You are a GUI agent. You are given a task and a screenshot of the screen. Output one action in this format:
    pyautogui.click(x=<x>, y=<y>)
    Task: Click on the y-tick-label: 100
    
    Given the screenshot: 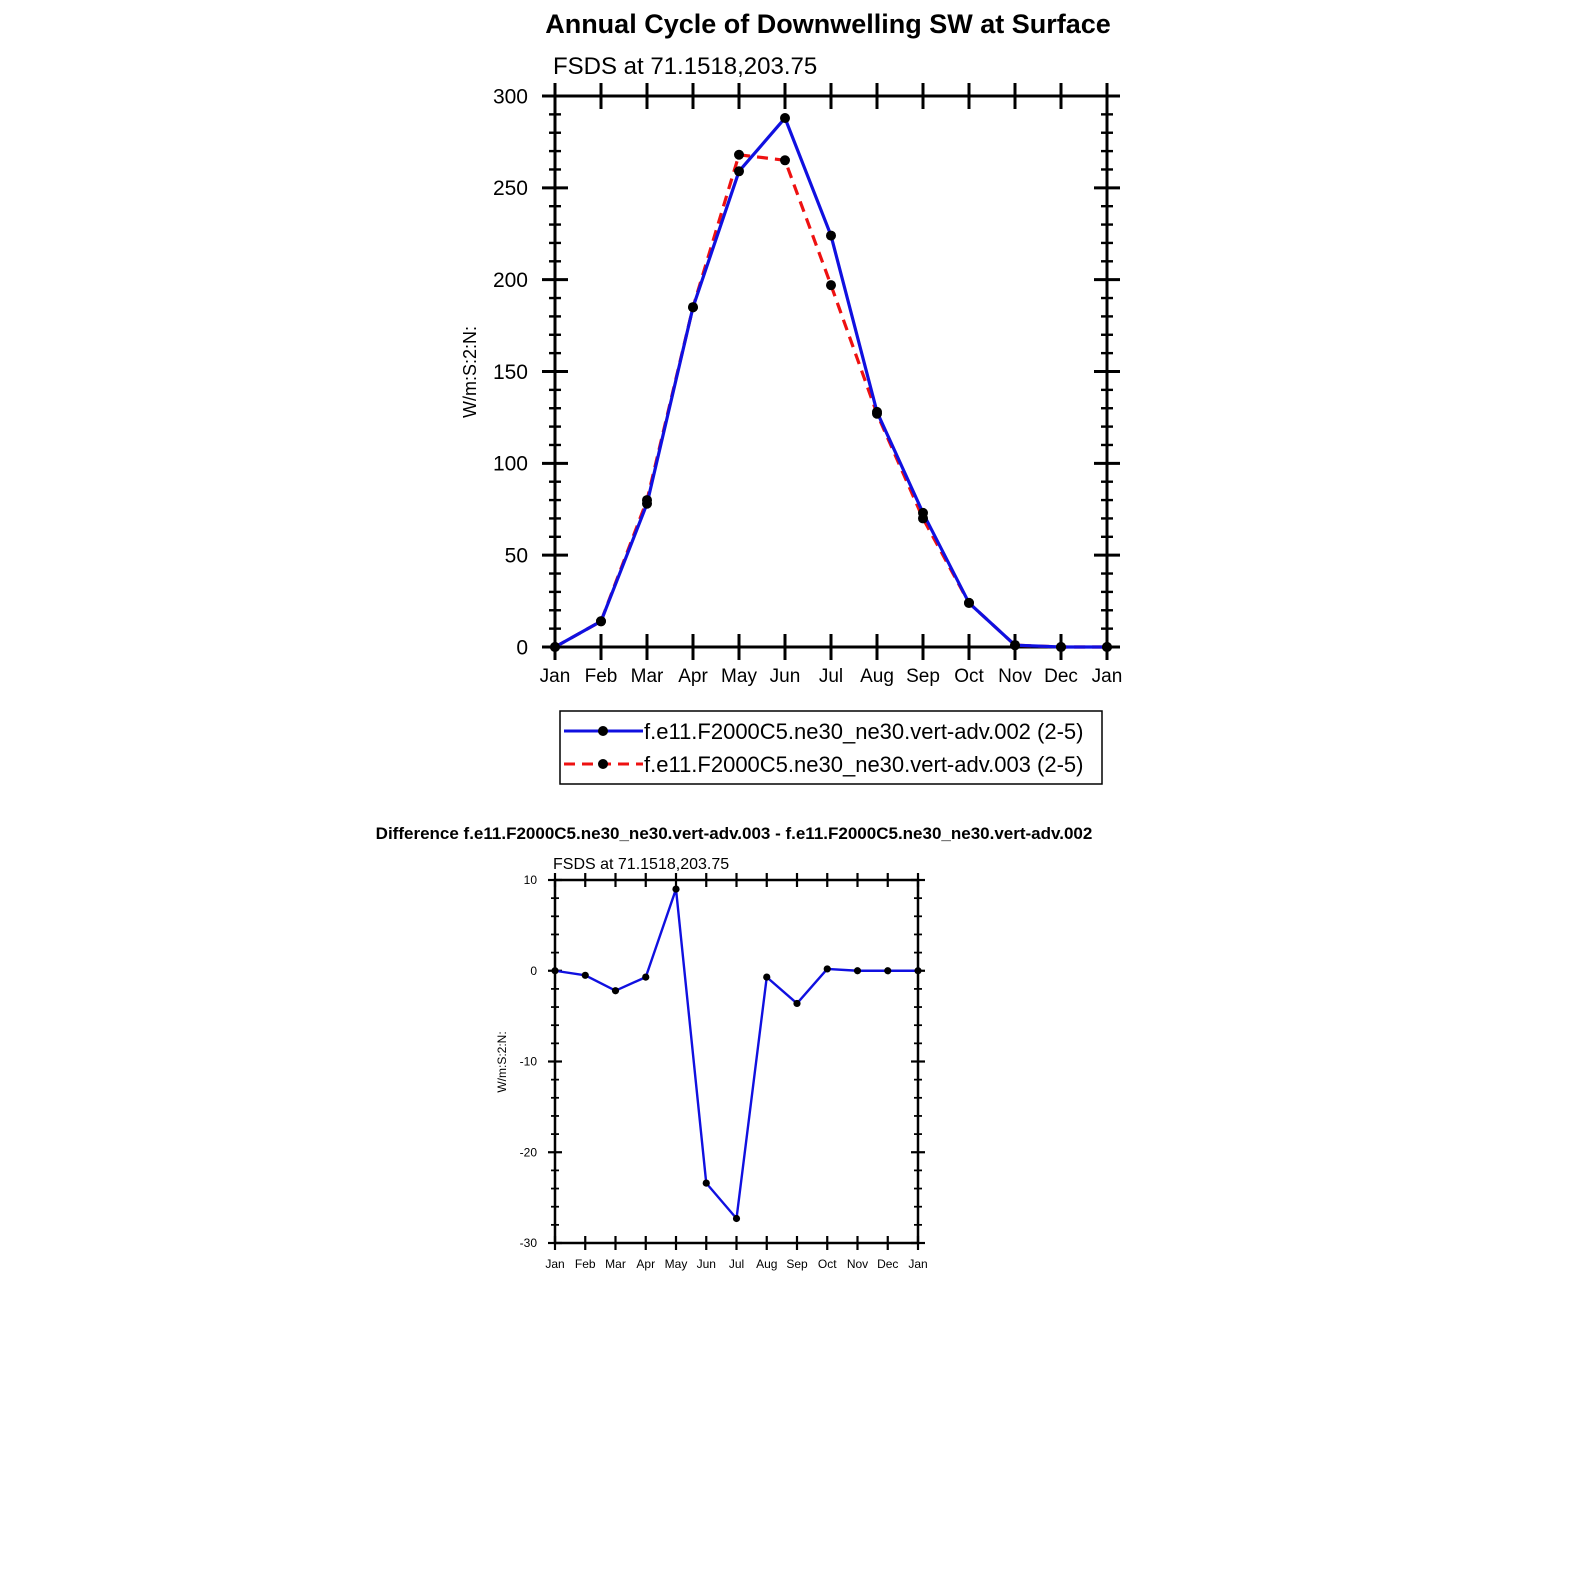 What is the action you would take?
    pyautogui.click(x=510, y=464)
    